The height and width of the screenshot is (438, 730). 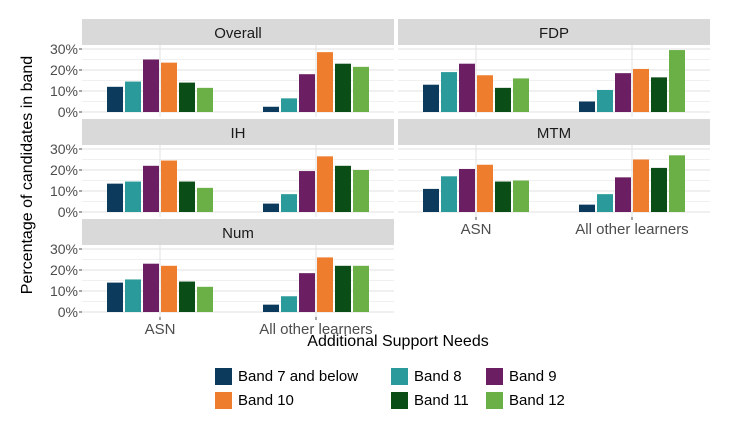 I want to click on legend-label: Band 8, so click(x=438, y=376).